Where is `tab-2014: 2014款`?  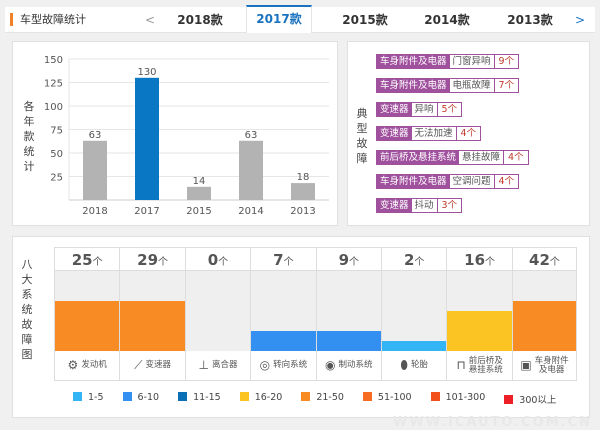 tab-2014: 2014款 is located at coordinates (447, 20).